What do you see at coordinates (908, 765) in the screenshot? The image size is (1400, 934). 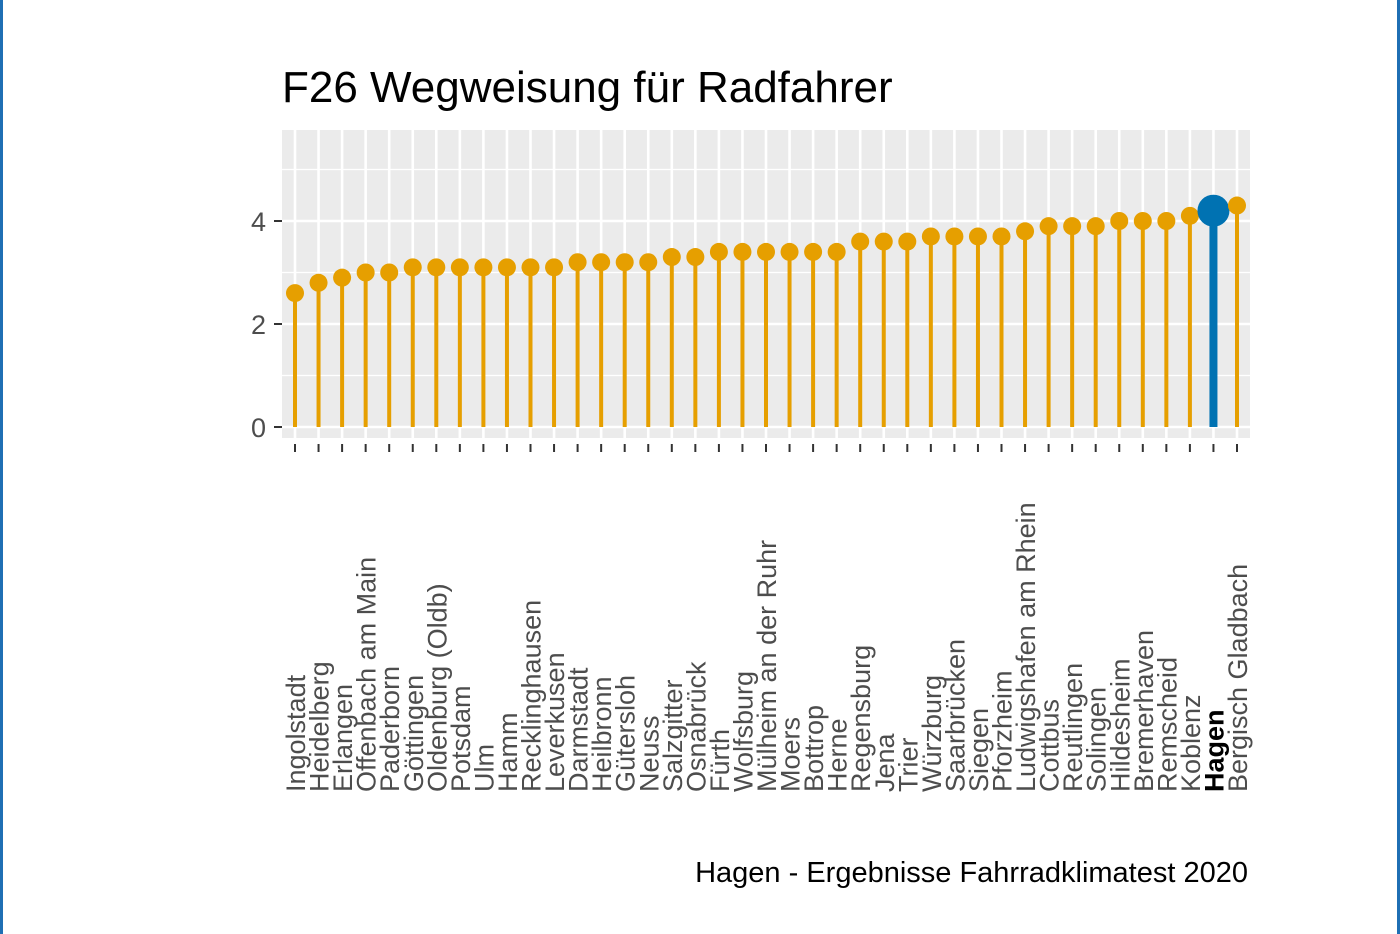 I see `x-tick-label: Trier` at bounding box center [908, 765].